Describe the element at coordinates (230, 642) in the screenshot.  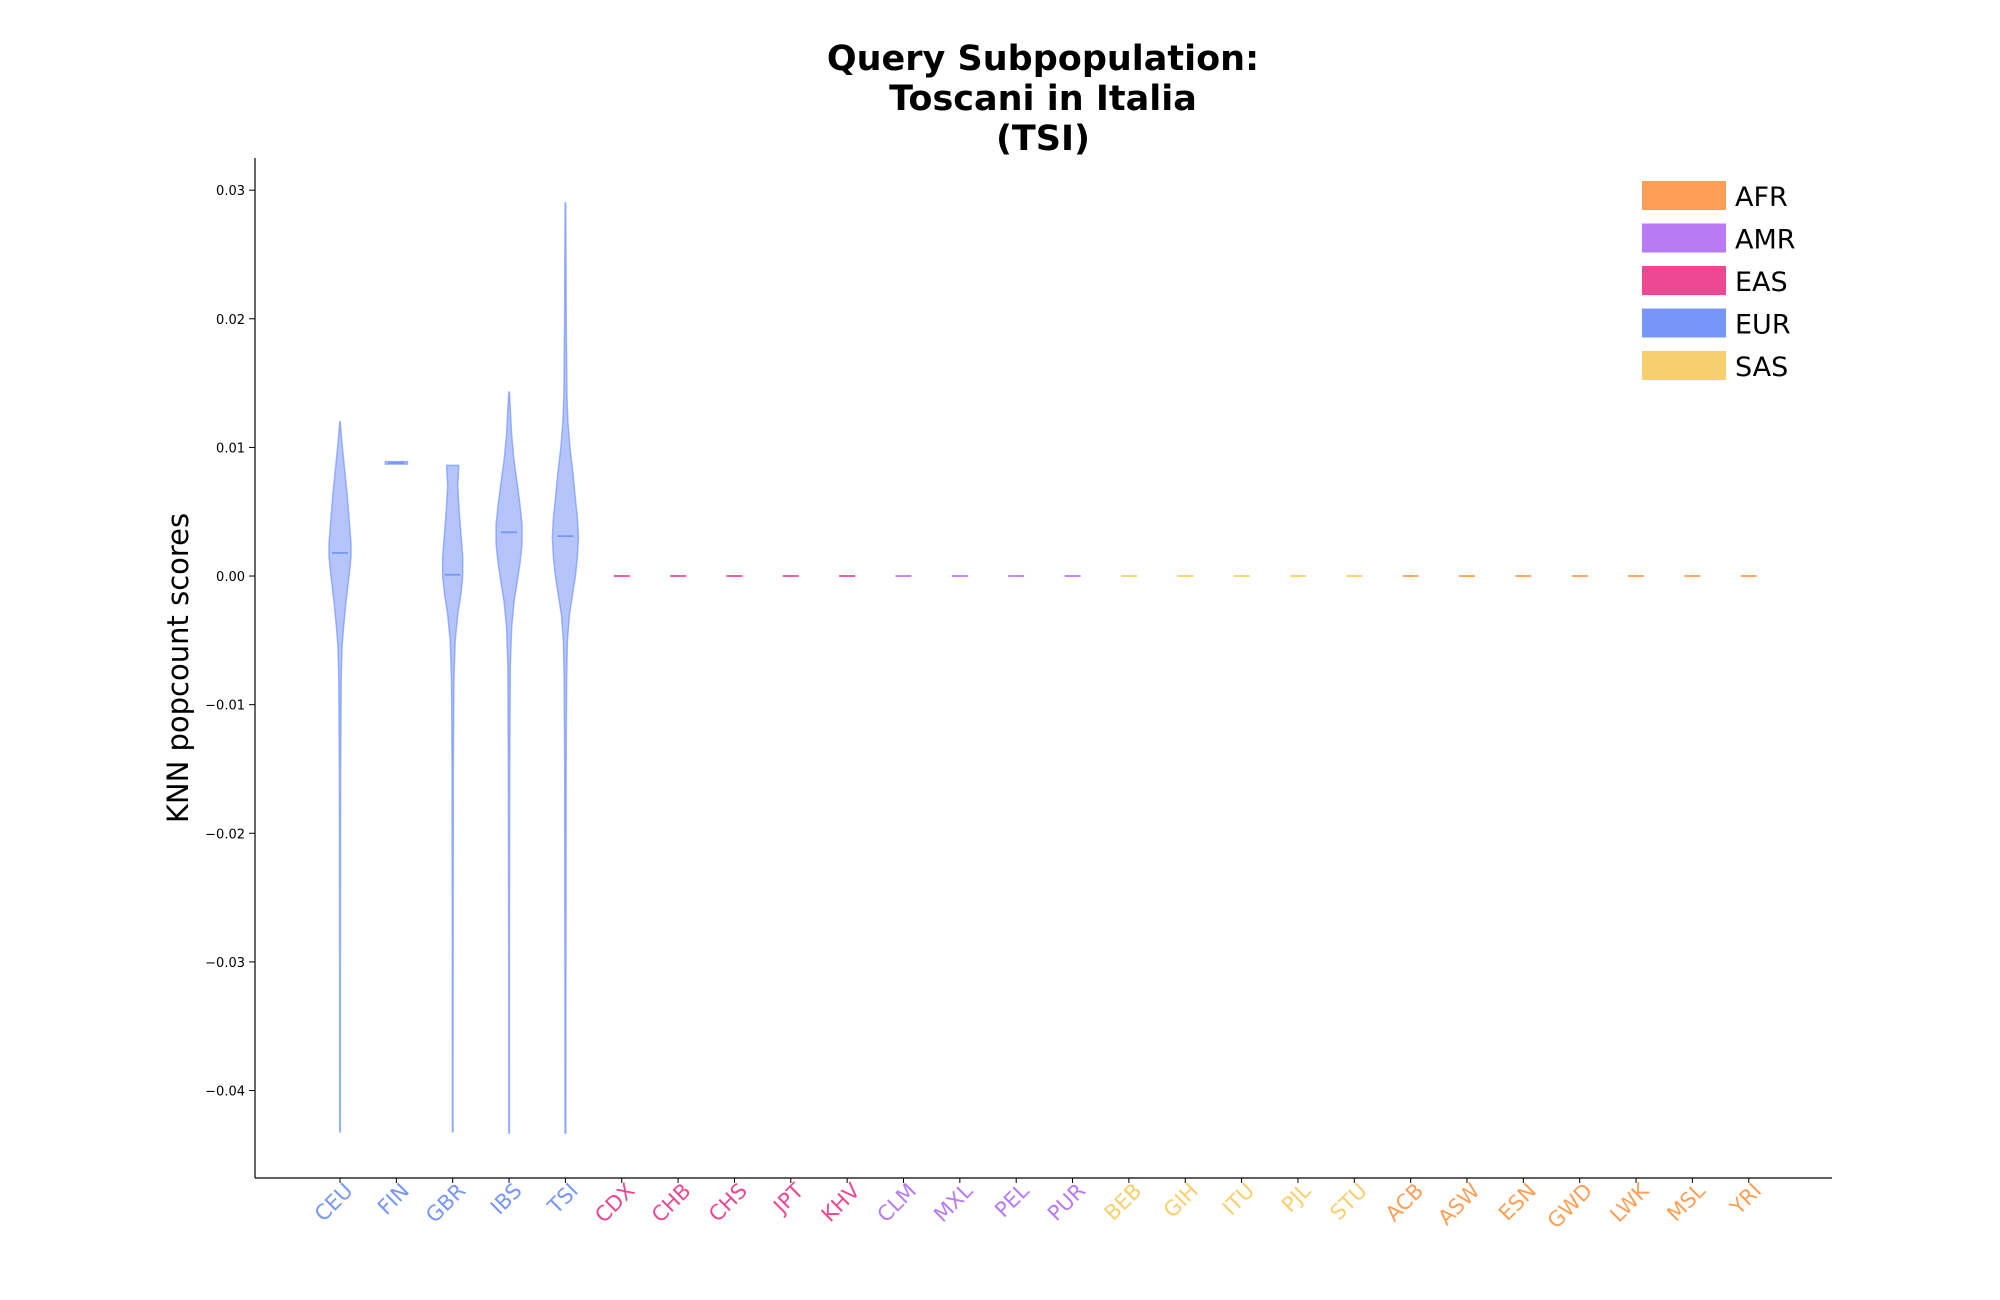
I see `y-ticks: 0.03 0.02 0.01 0.00 −0.01 −0.02 −0.03 −0.04` at that location.